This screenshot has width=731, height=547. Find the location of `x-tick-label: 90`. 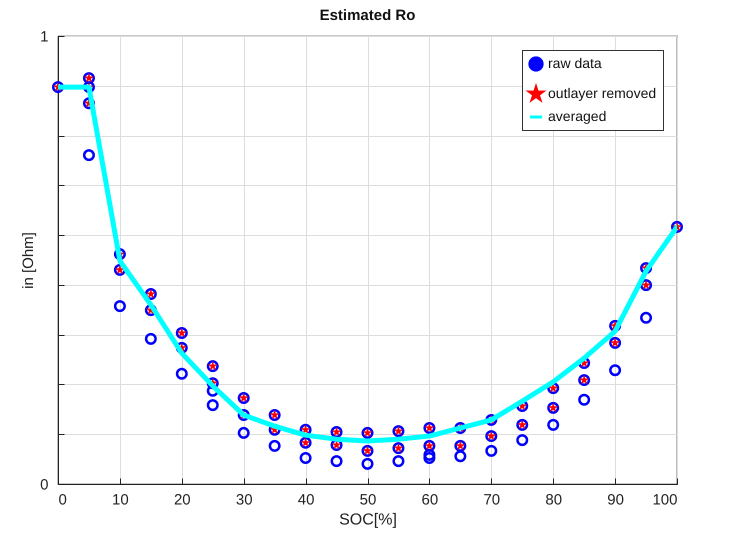

x-tick-label: 90 is located at coordinates (615, 500).